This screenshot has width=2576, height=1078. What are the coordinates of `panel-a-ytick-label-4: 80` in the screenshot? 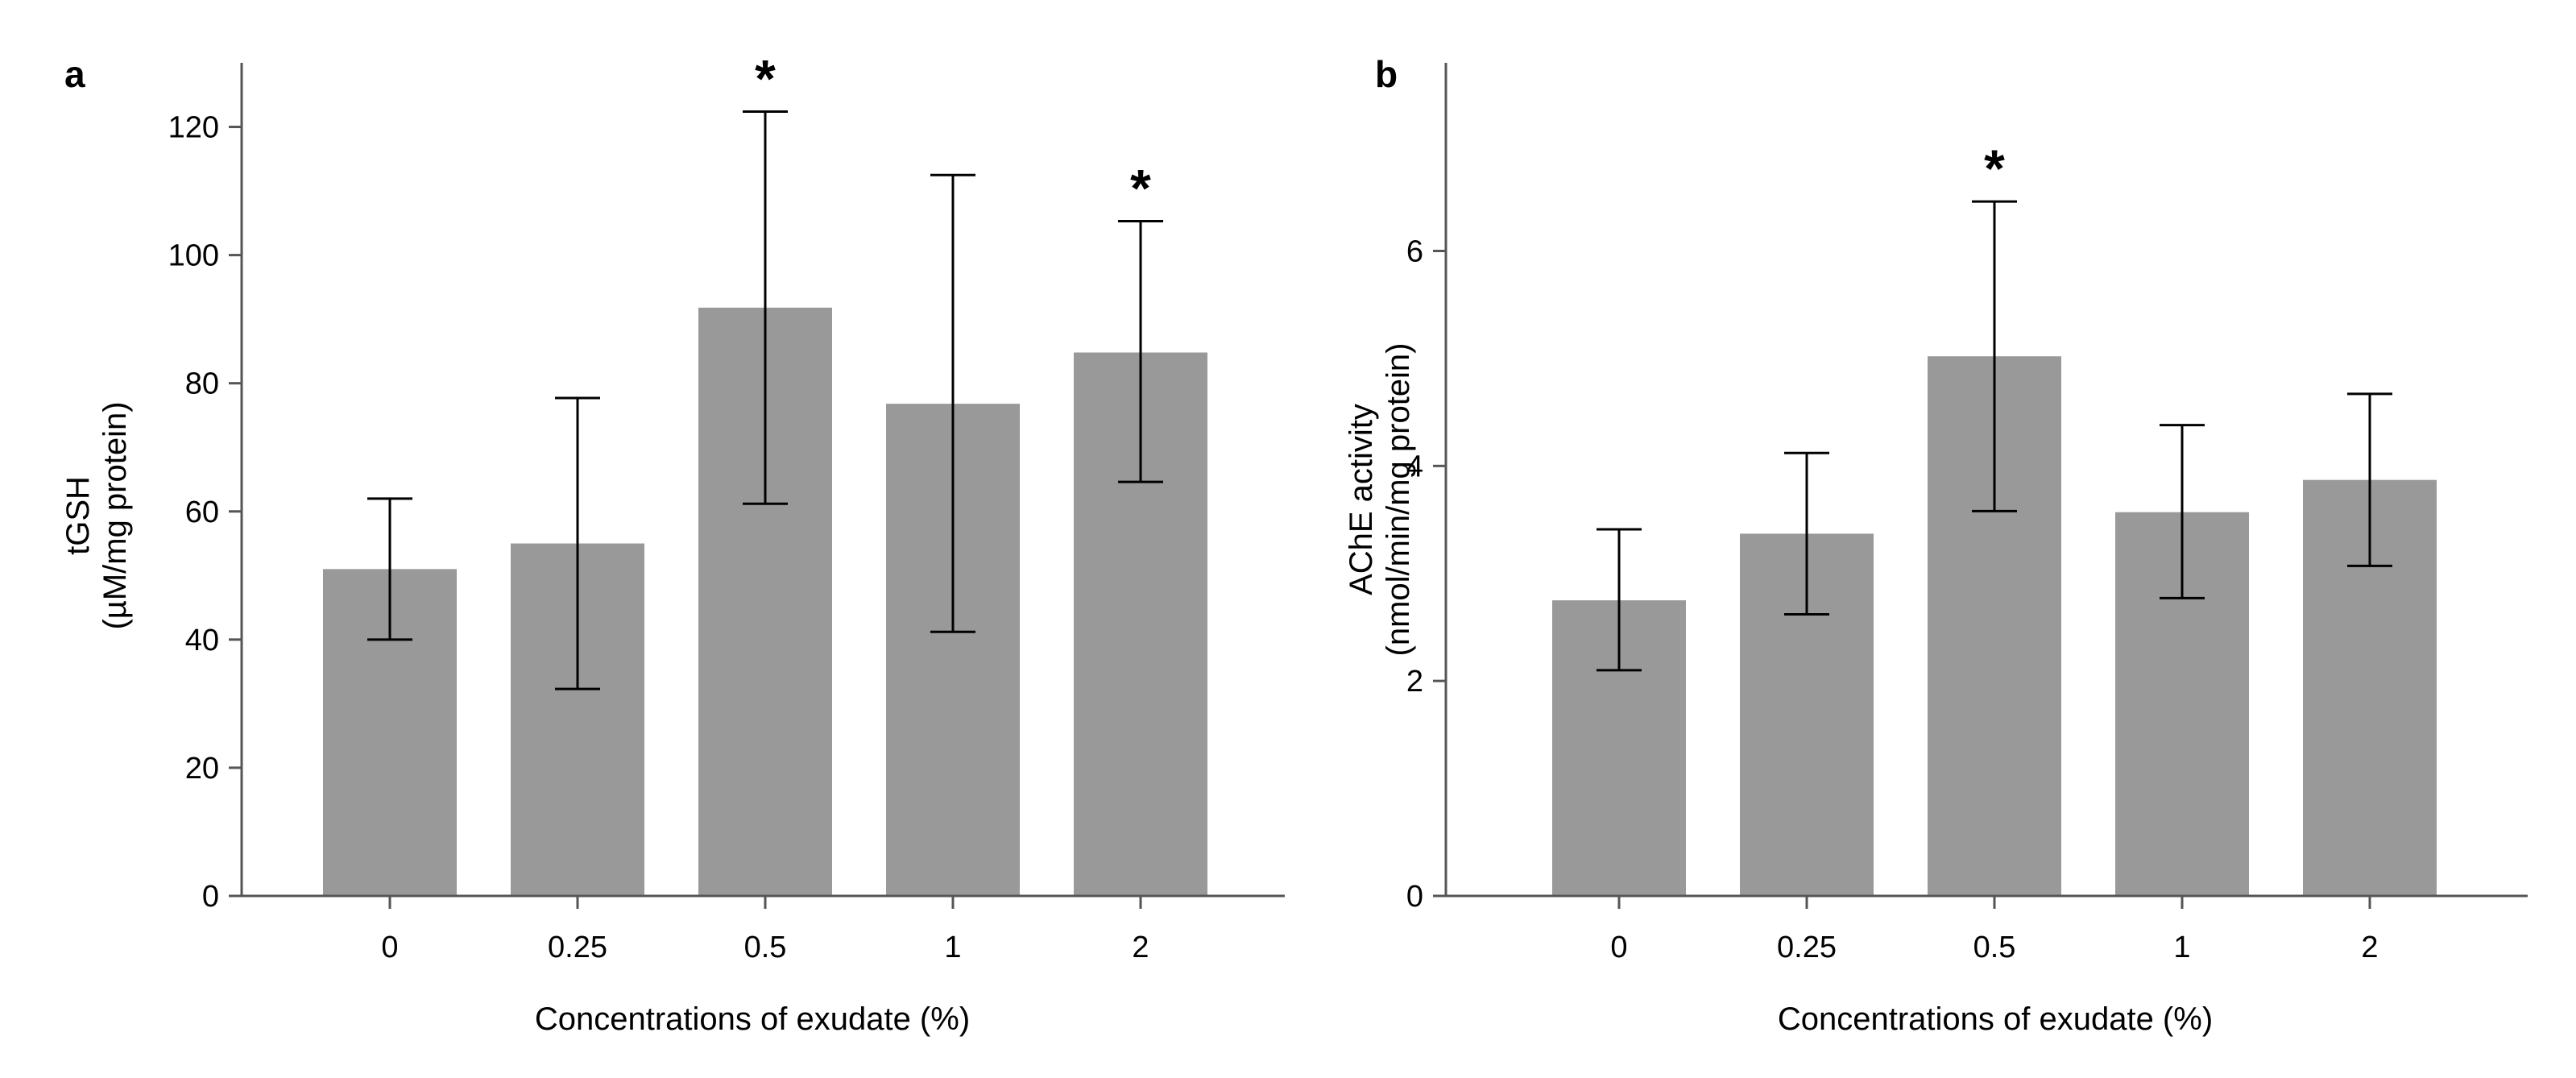 It's located at (202, 384).